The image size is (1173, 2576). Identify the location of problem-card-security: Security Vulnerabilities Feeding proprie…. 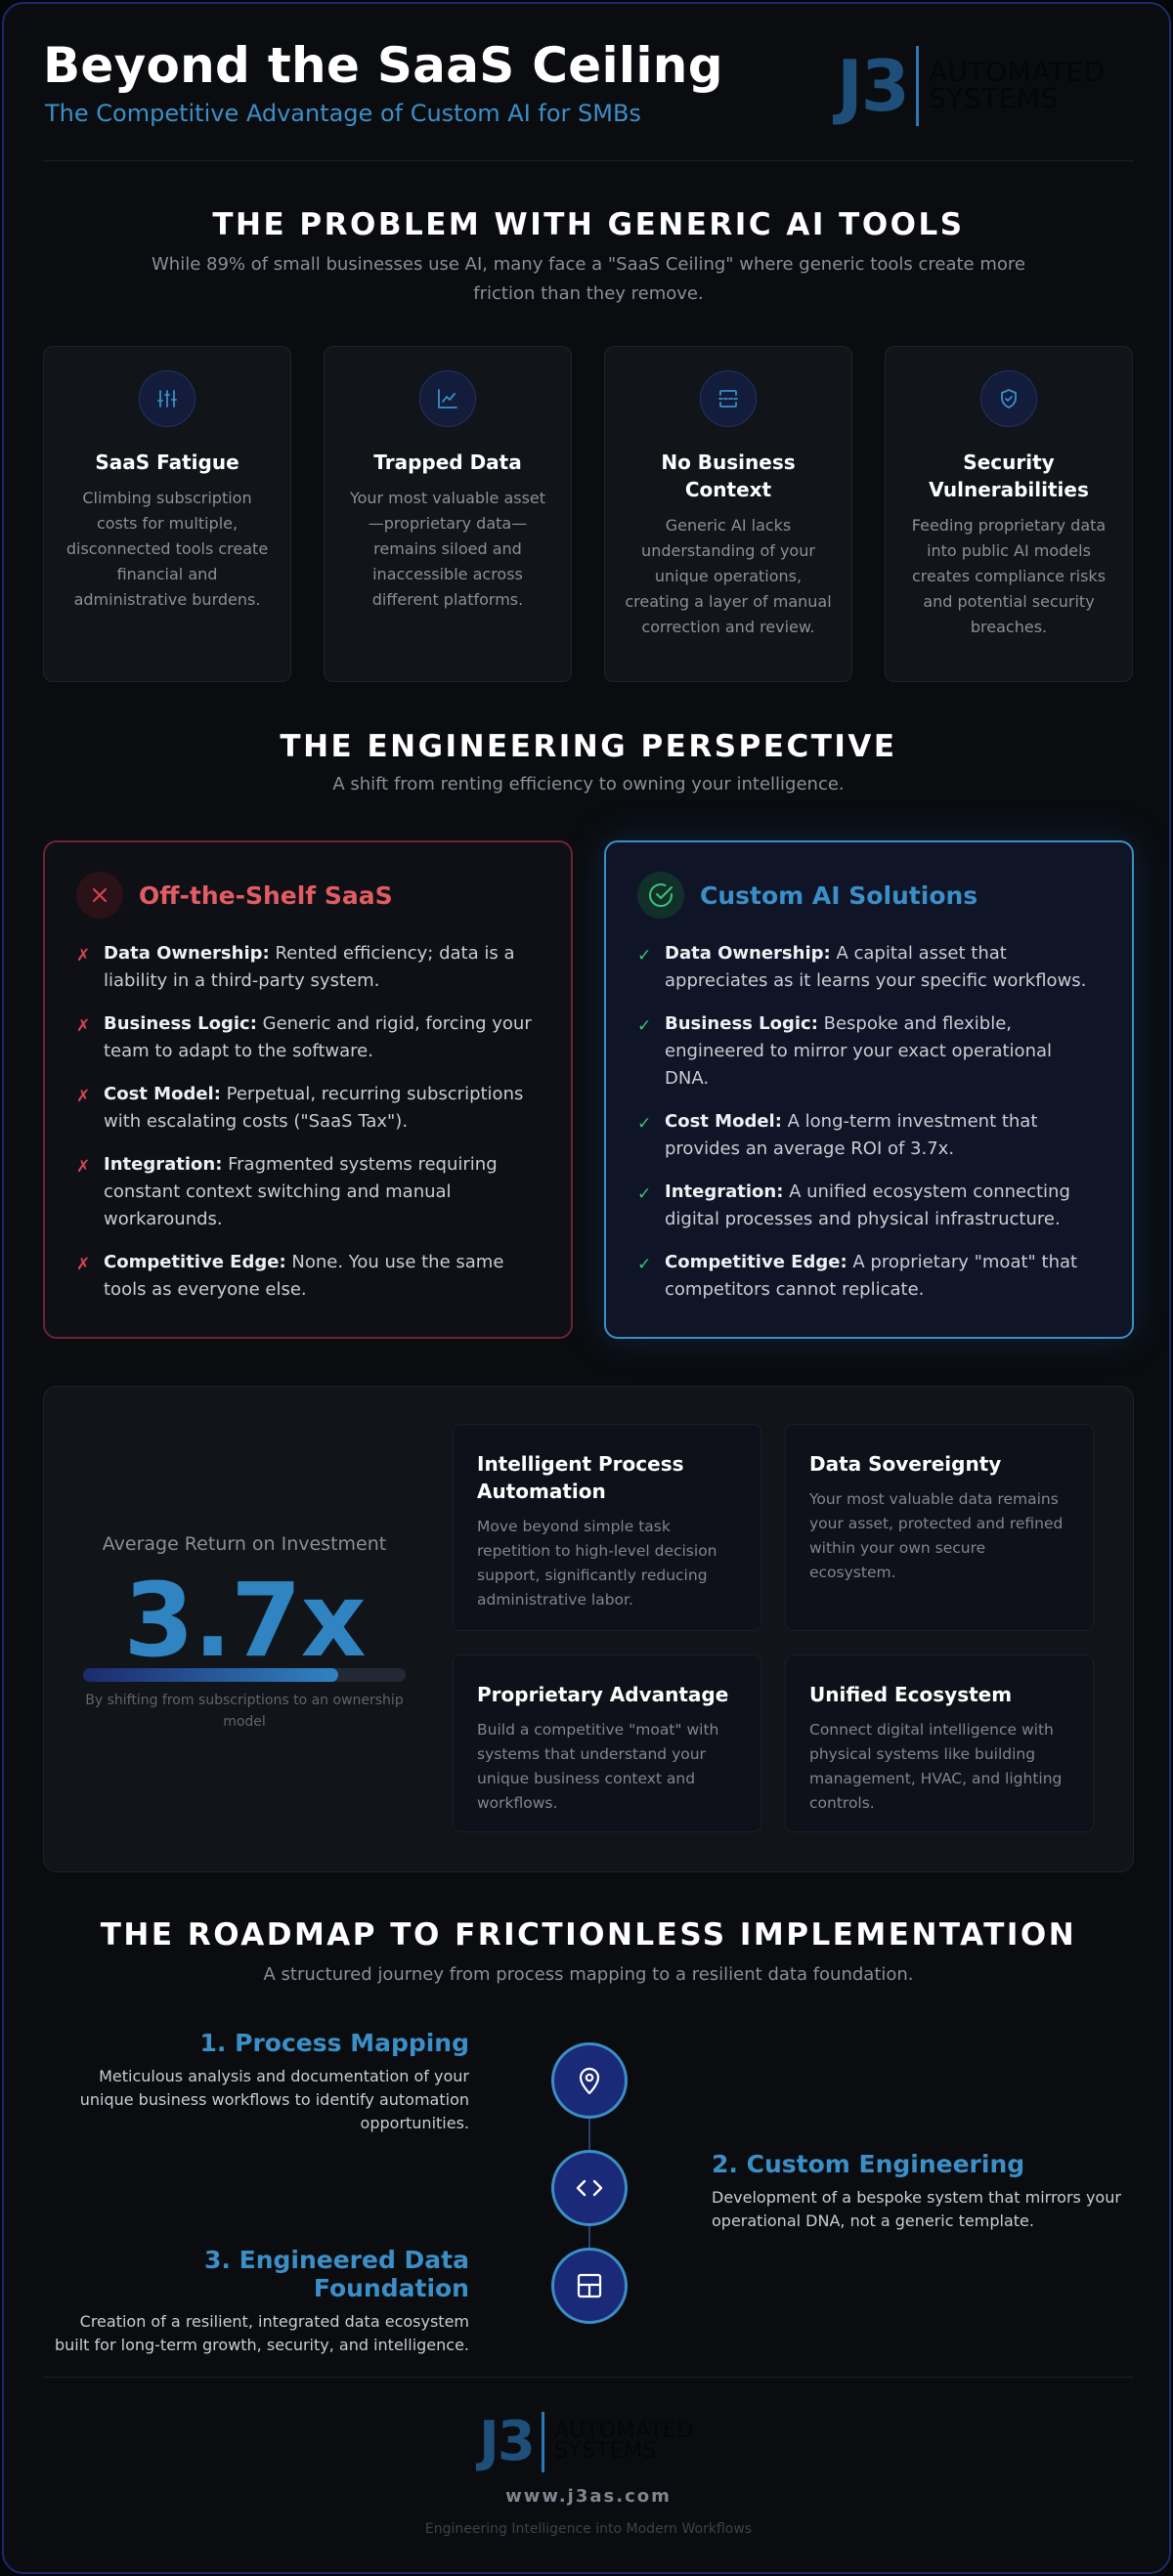
(1009, 514).